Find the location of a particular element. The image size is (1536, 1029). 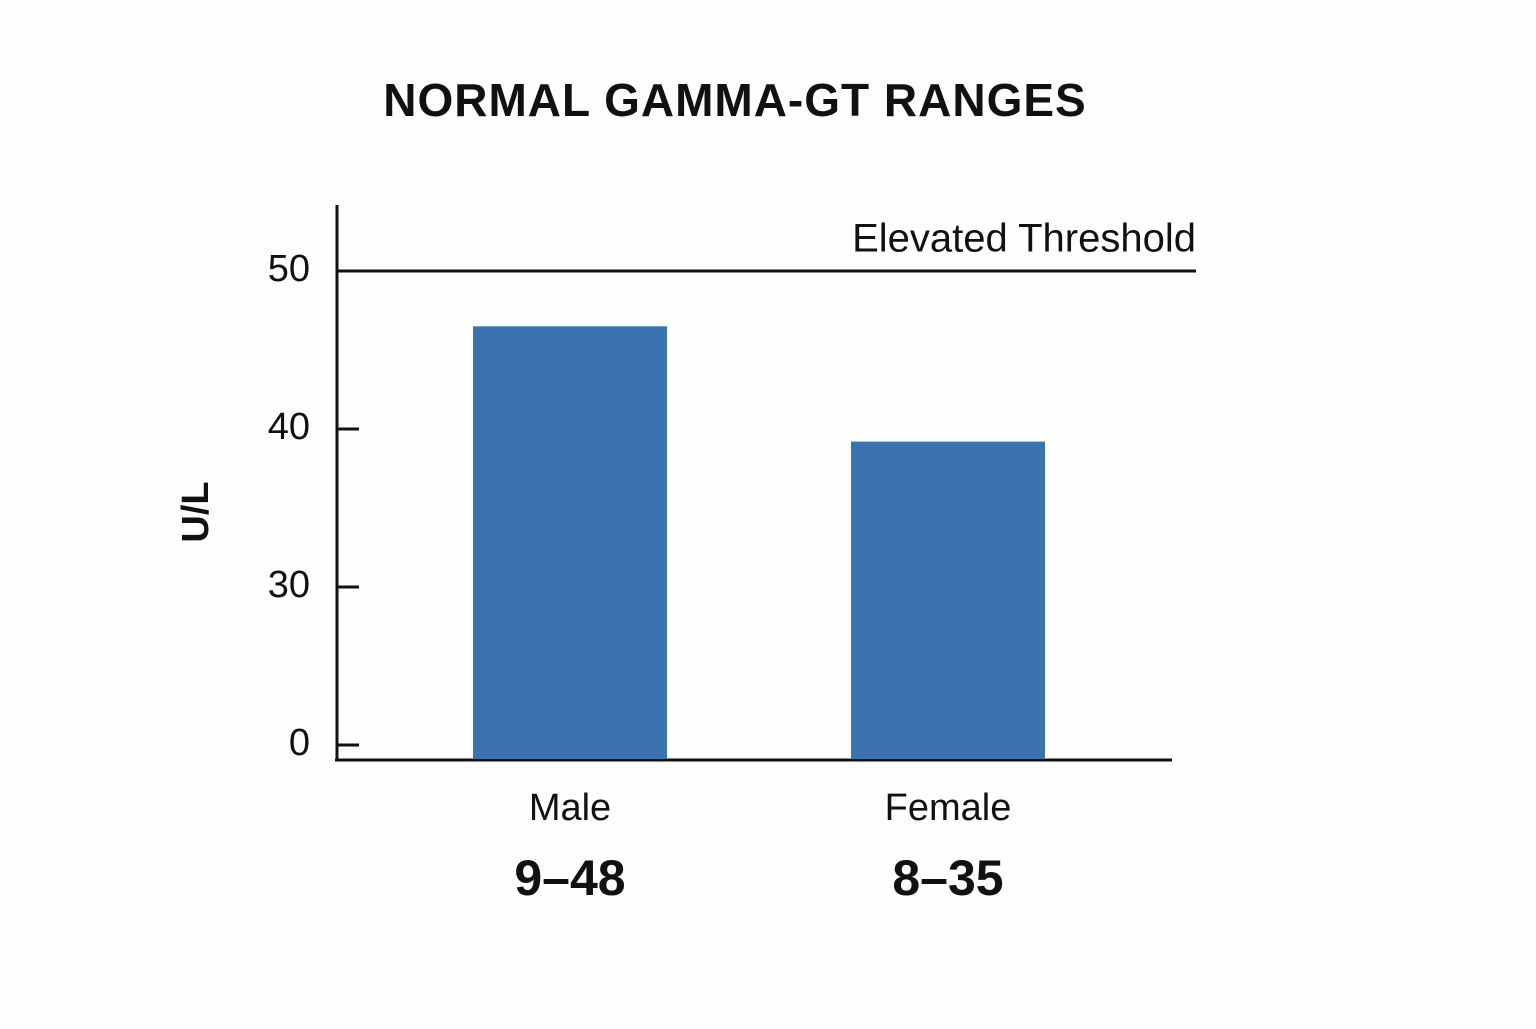

x-tick-label: Male is located at coordinates (570, 808).